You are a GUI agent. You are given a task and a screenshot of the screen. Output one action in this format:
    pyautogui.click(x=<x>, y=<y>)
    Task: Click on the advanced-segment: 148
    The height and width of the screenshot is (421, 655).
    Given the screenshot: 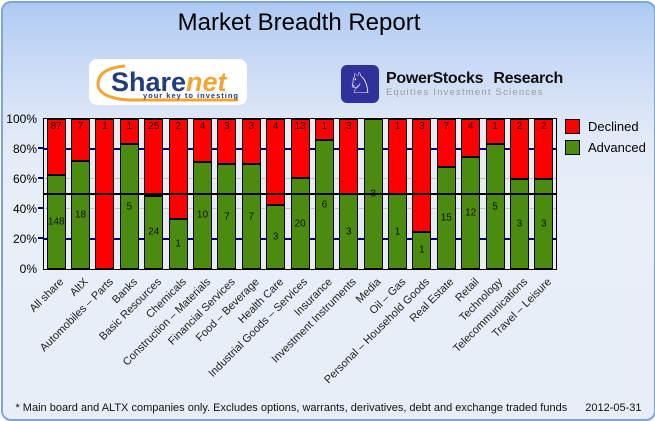 What is the action you would take?
    pyautogui.click(x=56, y=221)
    